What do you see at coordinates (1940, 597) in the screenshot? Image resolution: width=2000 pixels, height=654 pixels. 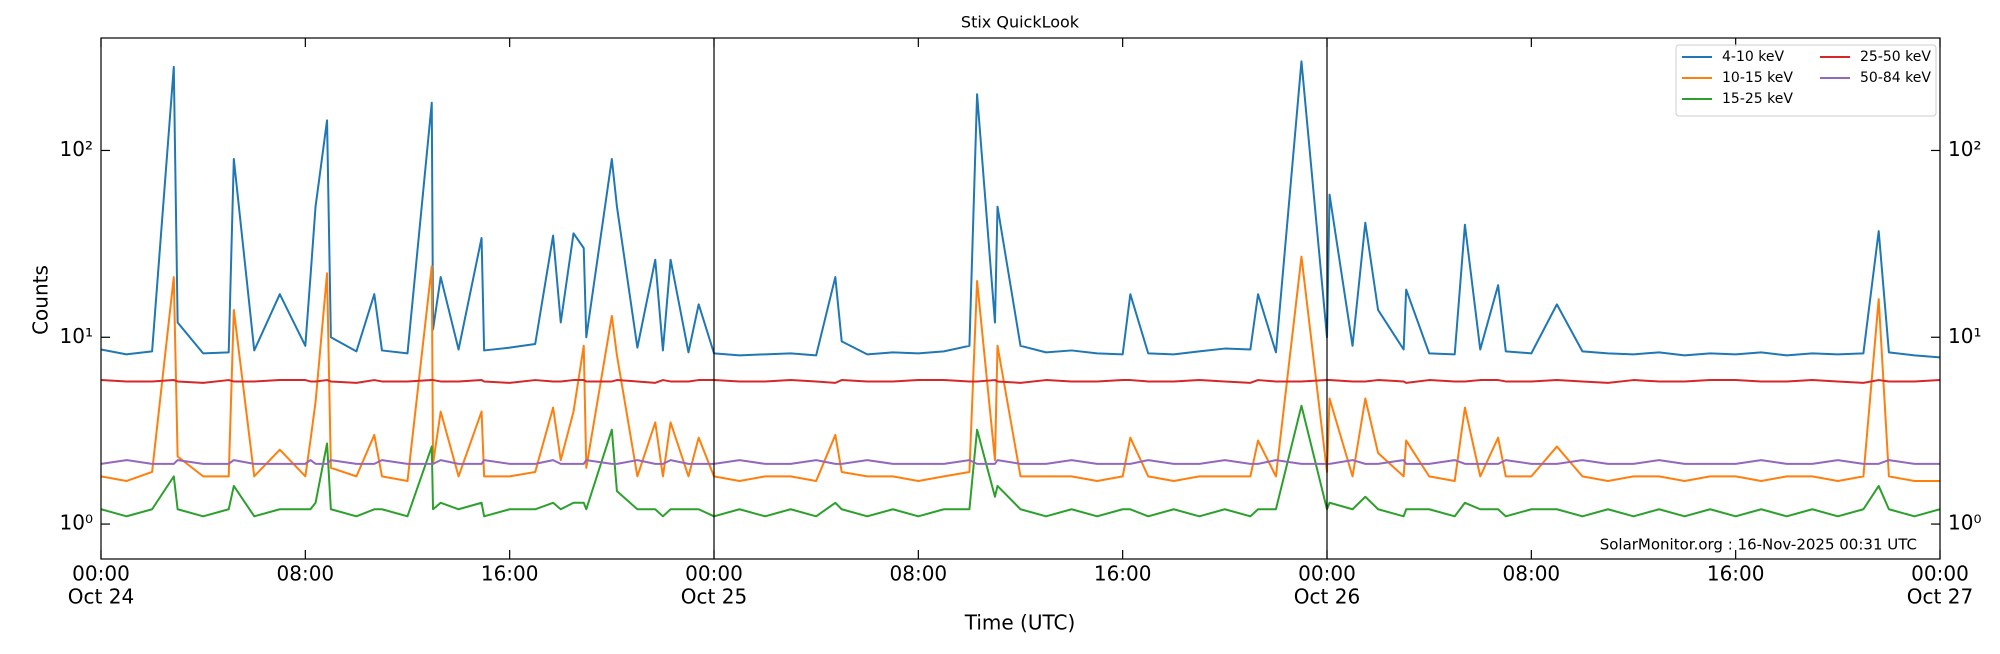 I see `x-tick-label: Oct 27` at bounding box center [1940, 597].